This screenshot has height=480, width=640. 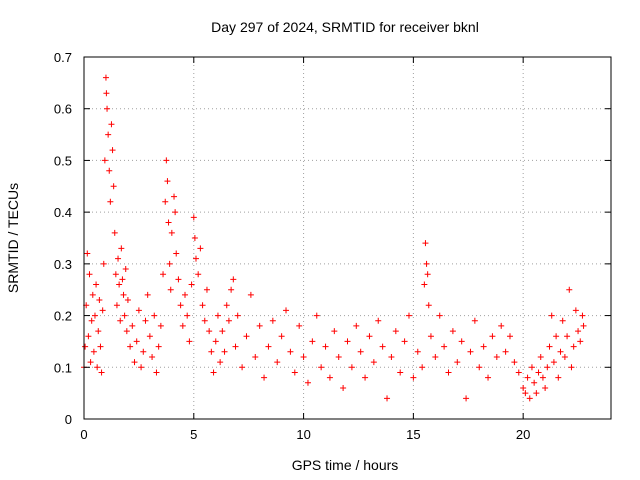 What do you see at coordinates (523, 434) in the screenshot?
I see `x-tick-label: 20` at bounding box center [523, 434].